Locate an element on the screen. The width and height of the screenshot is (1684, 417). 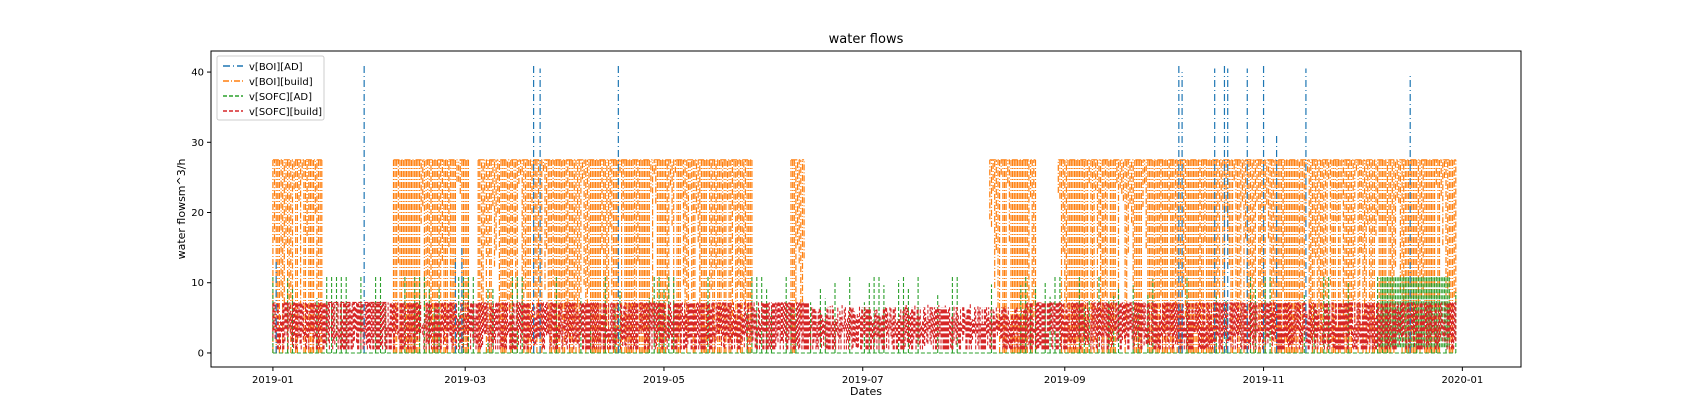
y-tick-label: 10 is located at coordinates (197, 283).